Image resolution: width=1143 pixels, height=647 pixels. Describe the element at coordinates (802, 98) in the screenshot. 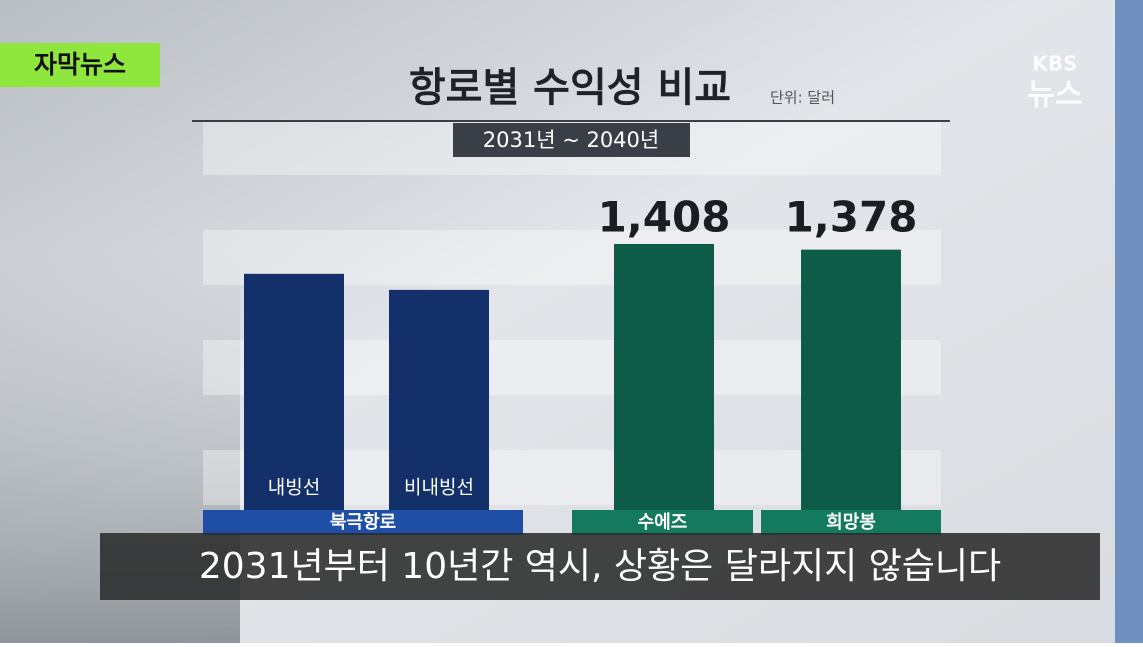

I see `unit: 단위: 달러` at that location.